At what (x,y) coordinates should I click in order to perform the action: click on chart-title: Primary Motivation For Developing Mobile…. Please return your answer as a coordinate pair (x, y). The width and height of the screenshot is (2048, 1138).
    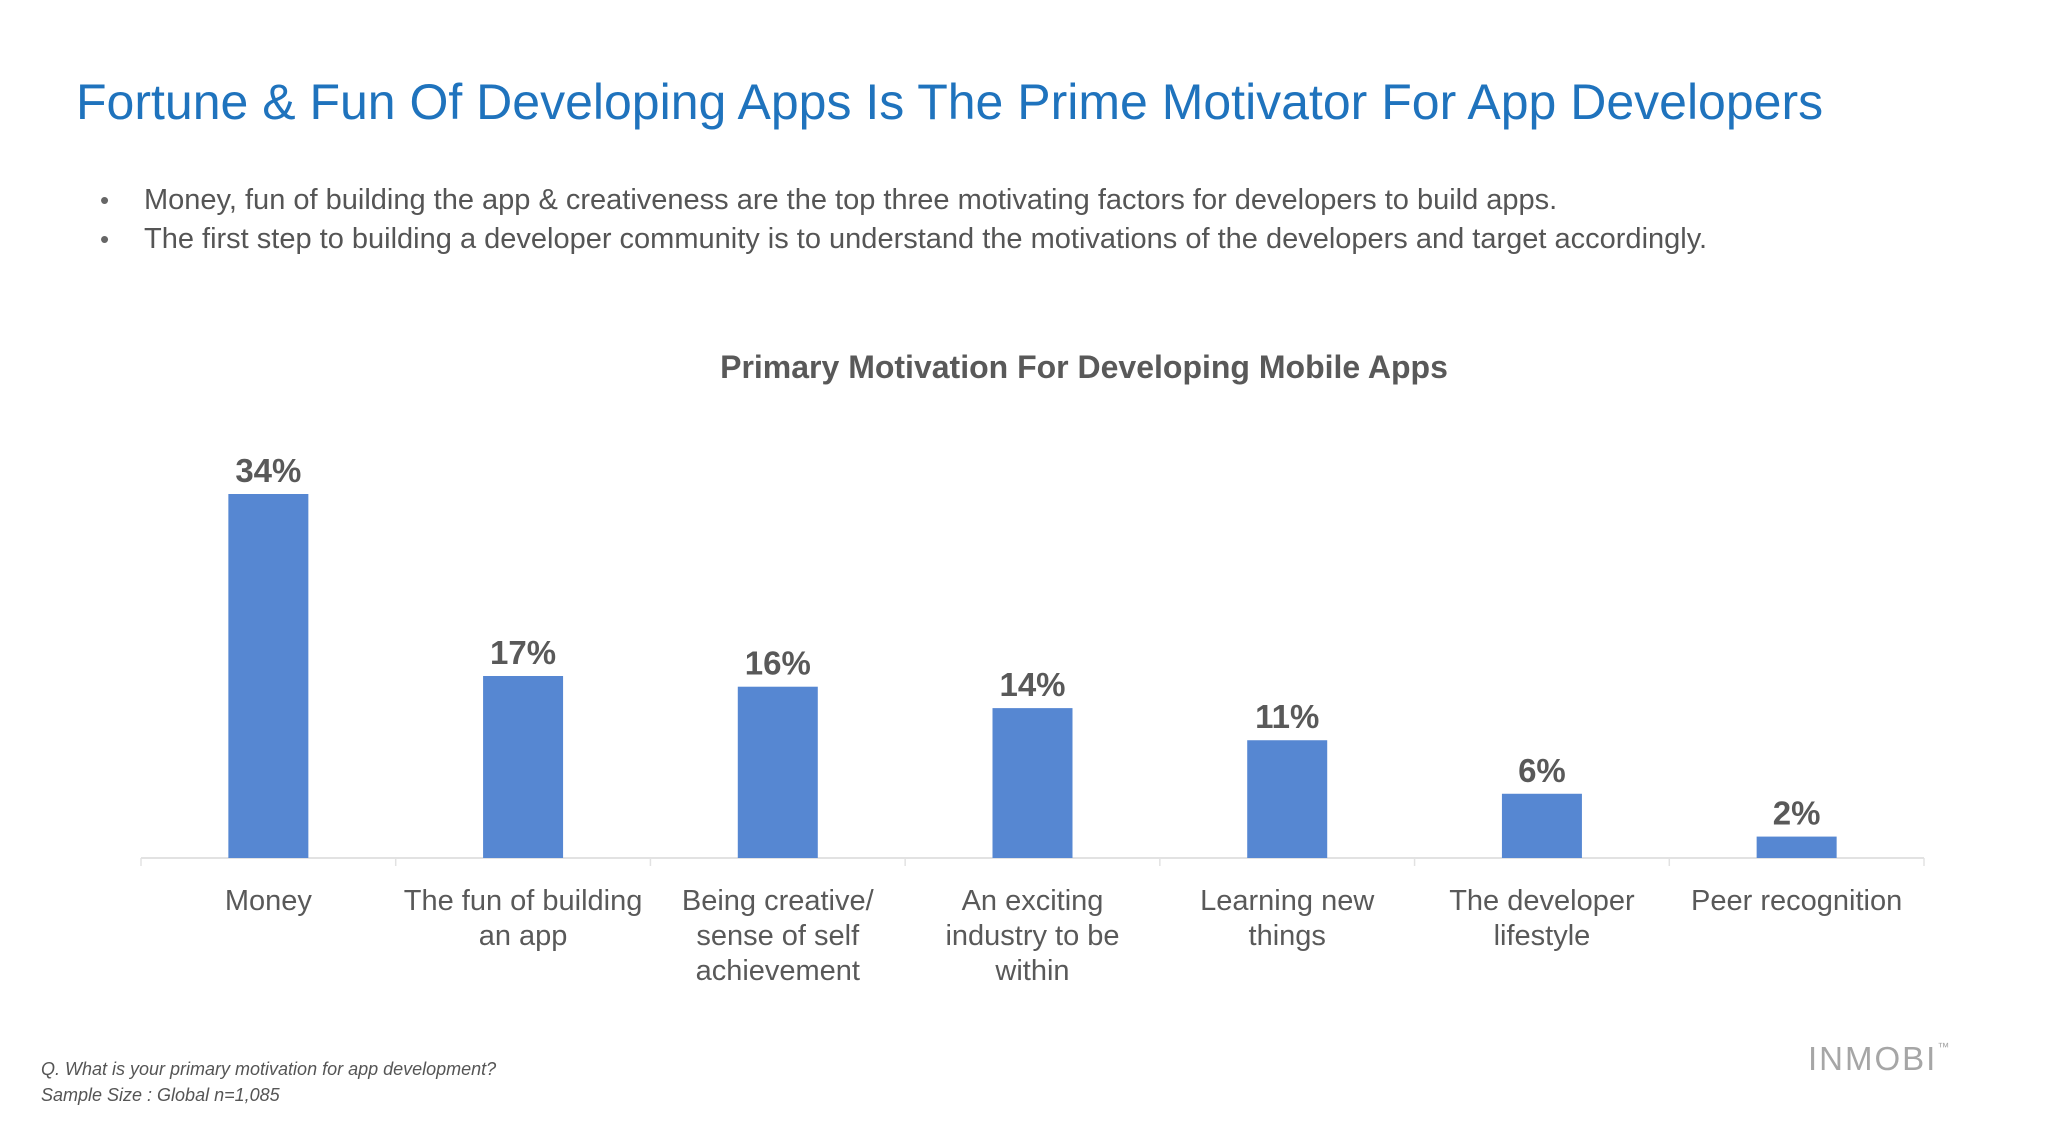
    Looking at the image, I should click on (1084, 367).